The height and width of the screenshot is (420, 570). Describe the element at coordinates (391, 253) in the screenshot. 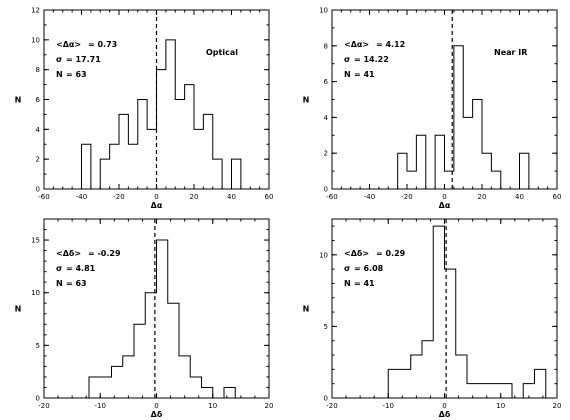

I see `stat-value: = 0.29` at that location.